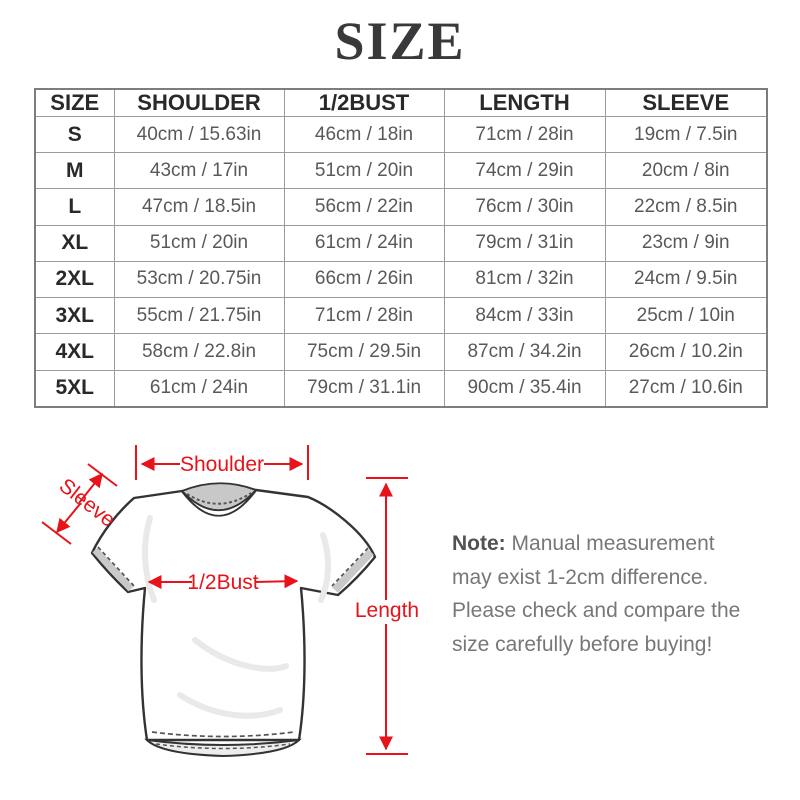 This screenshot has height=800, width=800. What do you see at coordinates (199, 388) in the screenshot?
I see `shoulder-cell: 61cm / 24in` at bounding box center [199, 388].